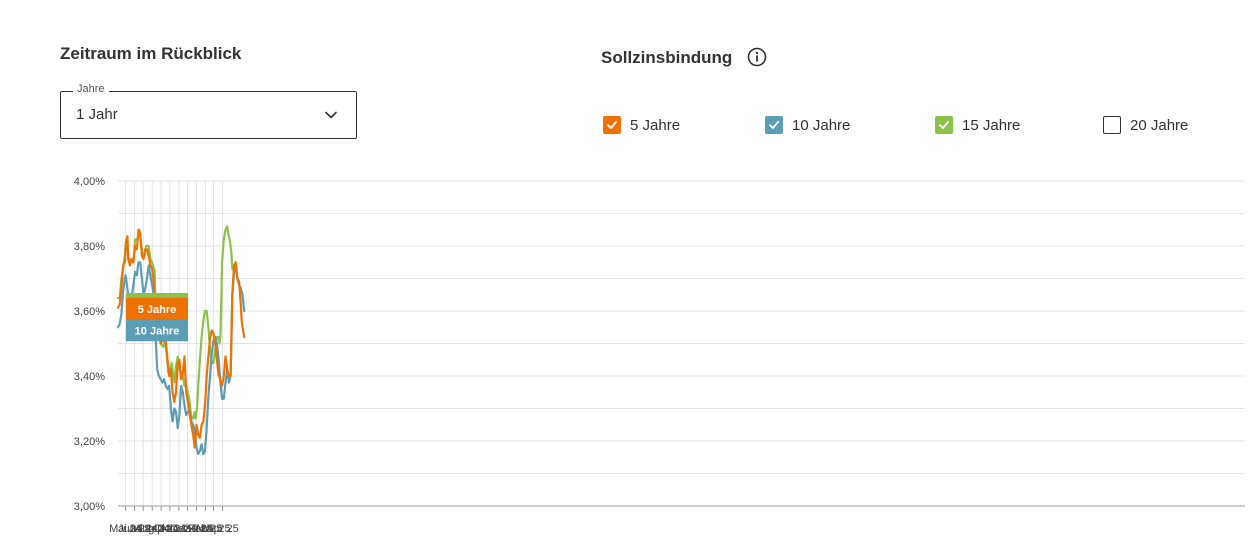  I want to click on x-tick-label: Mai 24, so click(125, 529).